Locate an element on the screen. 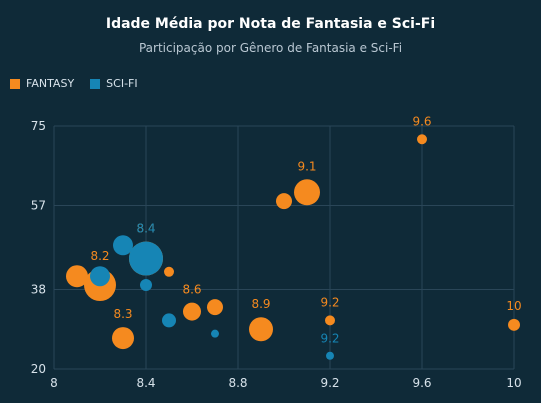  data-label-sci-fi: 8.4 is located at coordinates (145, 229).